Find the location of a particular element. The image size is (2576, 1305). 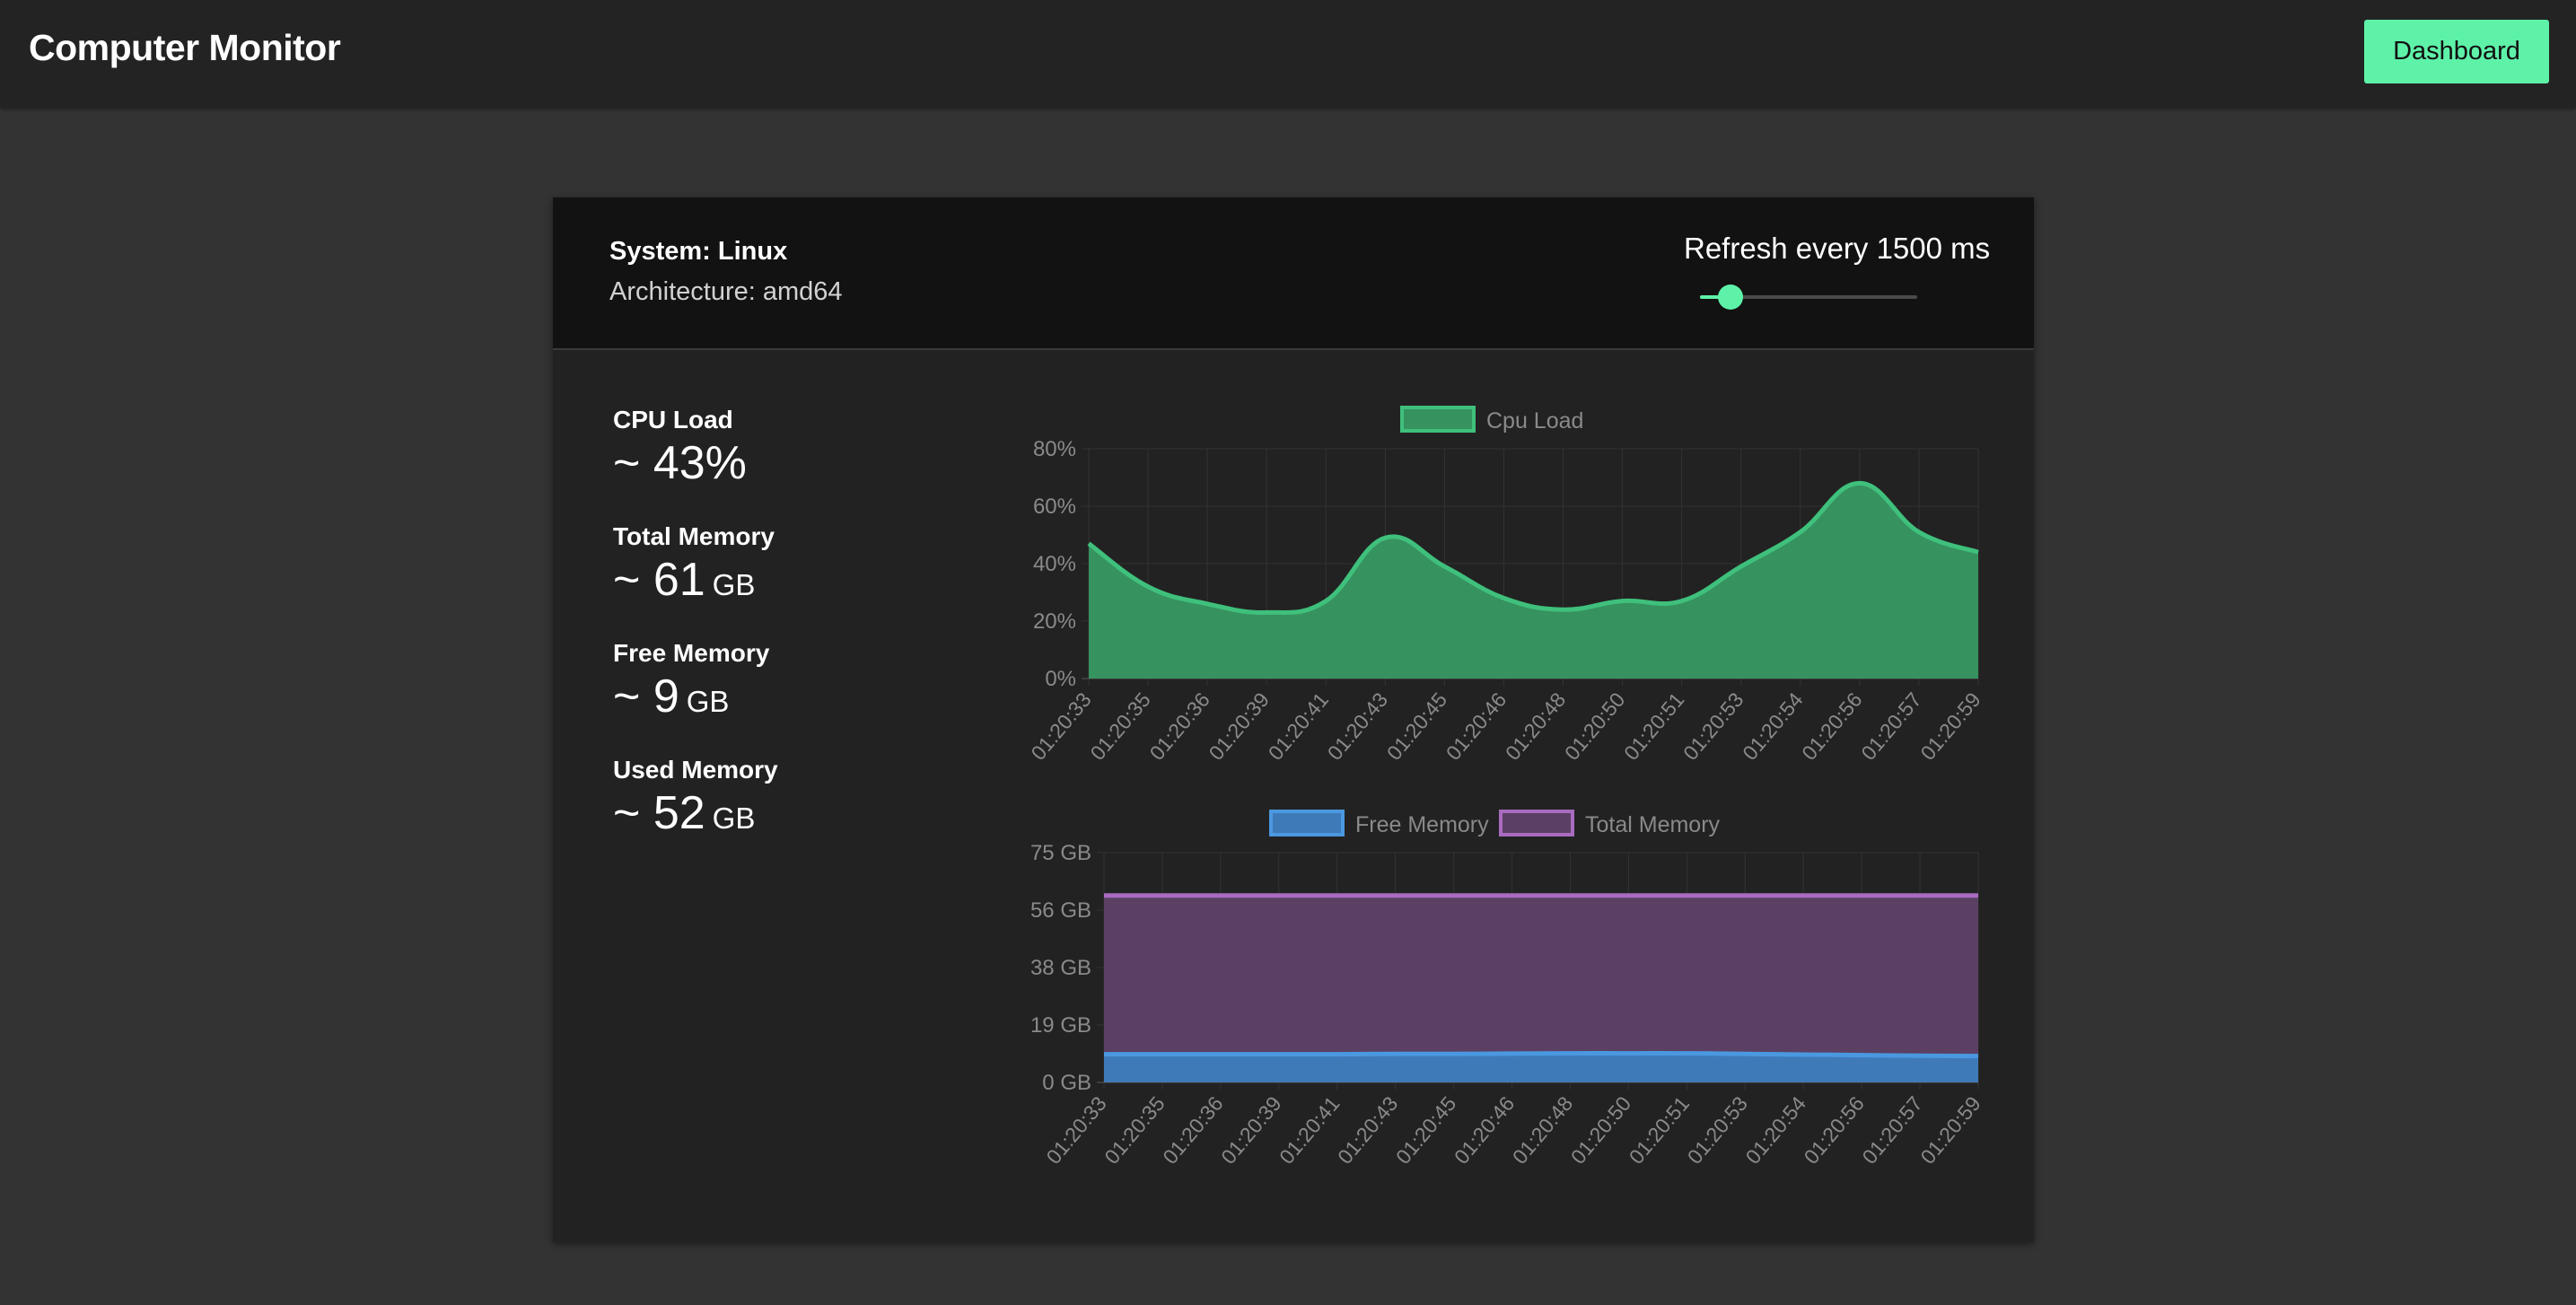

stat-label: Used Memory is located at coordinates (695, 770).